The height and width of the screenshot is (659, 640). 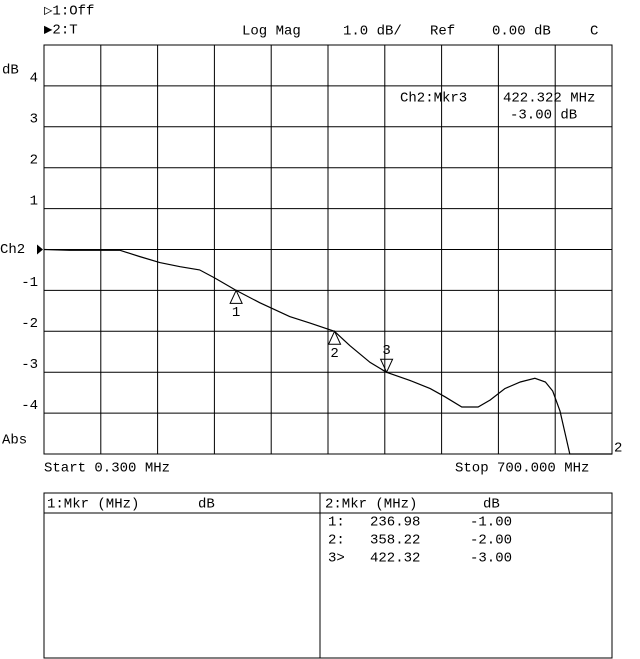 I want to click on y-mode: Abs, so click(x=14, y=441).